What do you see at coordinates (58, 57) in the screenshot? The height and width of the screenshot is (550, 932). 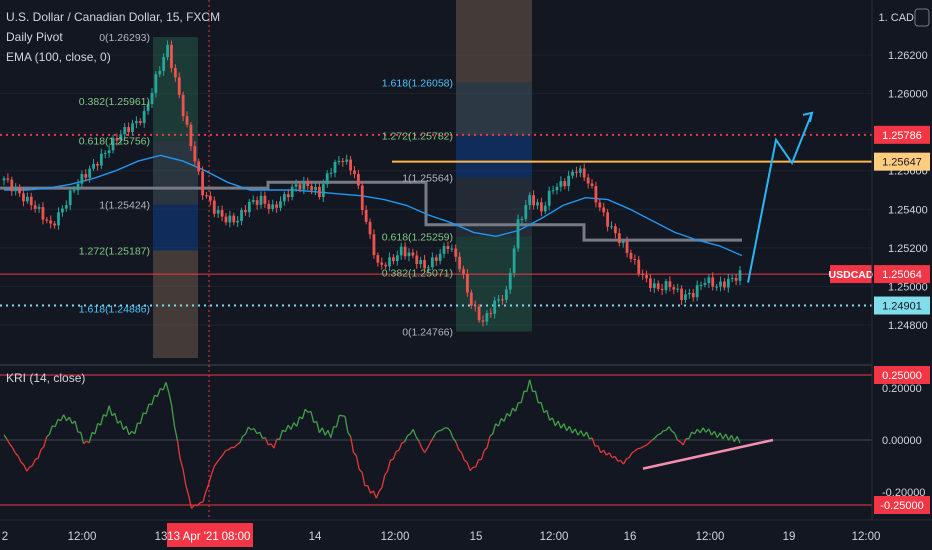 I see `indicator-ema-label: EMA (100, close, 0)` at bounding box center [58, 57].